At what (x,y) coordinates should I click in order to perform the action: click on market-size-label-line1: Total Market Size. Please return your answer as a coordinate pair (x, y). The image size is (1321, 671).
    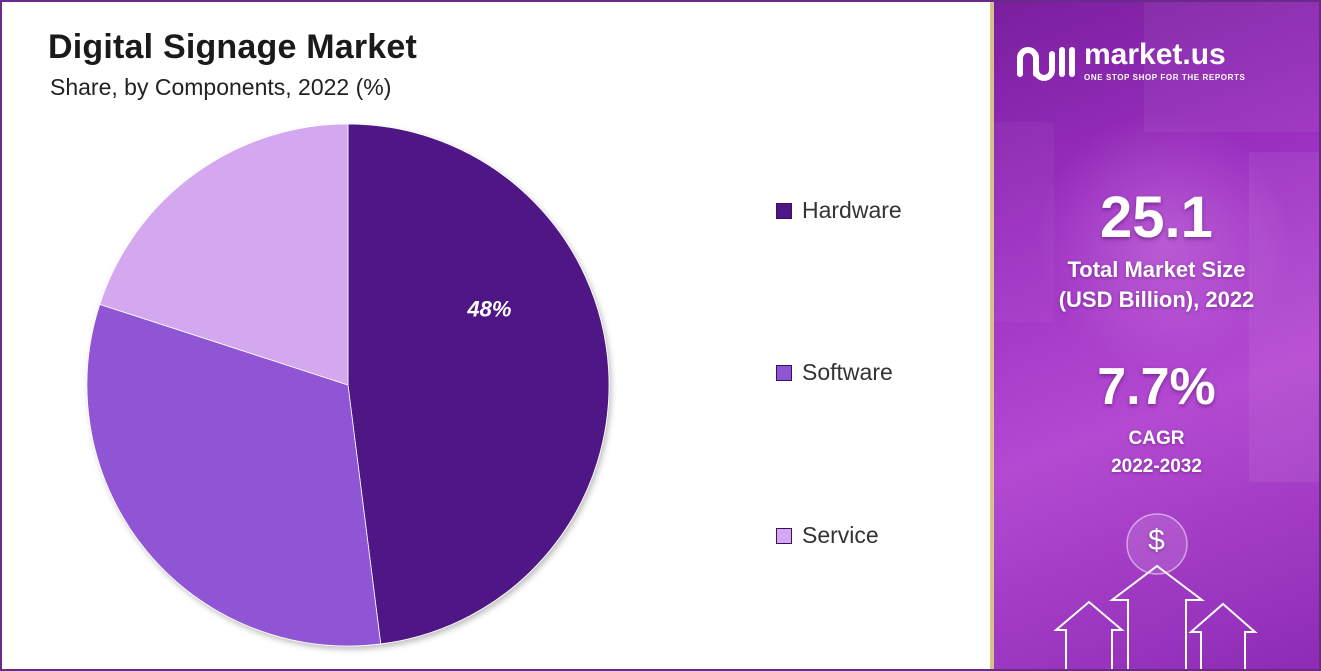
    Looking at the image, I should click on (1156, 269).